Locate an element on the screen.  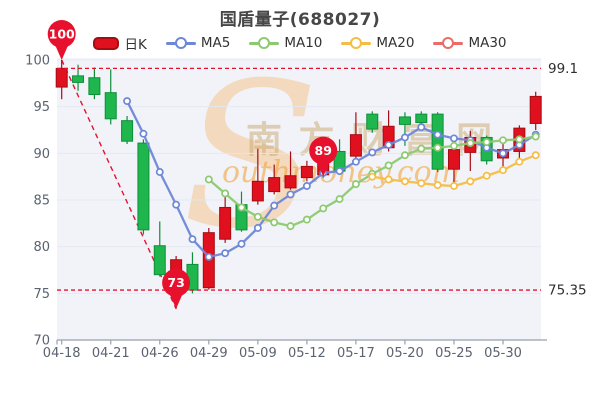
svg-text: 04-18 is located at coordinates (62, 353).